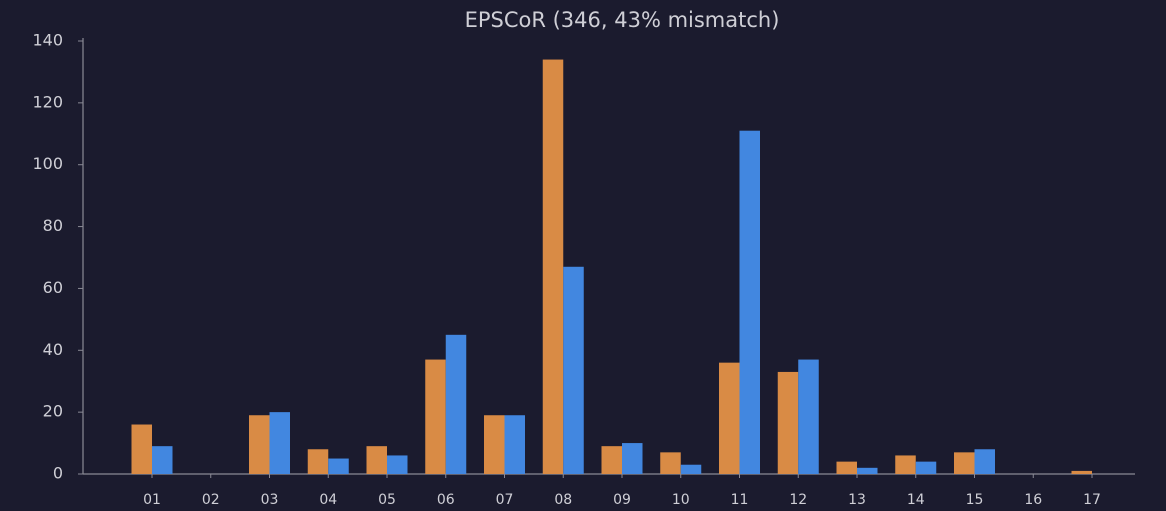 This screenshot has height=511, width=1166. I want to click on x-tick-label: 17, so click(1092, 500).